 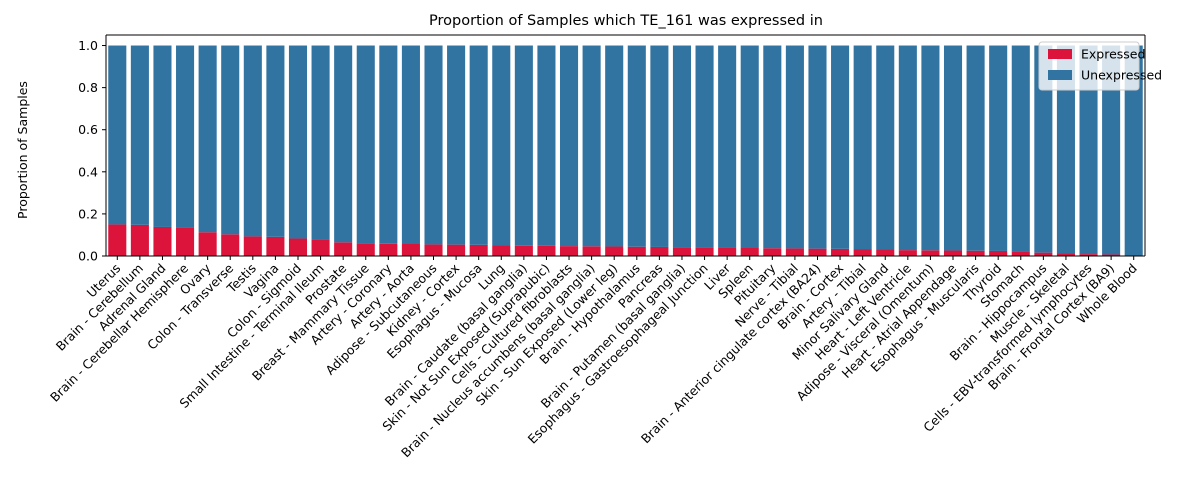 What do you see at coordinates (92, 149) in the screenshot?
I see `y-axis: 0.0 0.2 0.4 0.6 0.8 1.0` at bounding box center [92, 149].